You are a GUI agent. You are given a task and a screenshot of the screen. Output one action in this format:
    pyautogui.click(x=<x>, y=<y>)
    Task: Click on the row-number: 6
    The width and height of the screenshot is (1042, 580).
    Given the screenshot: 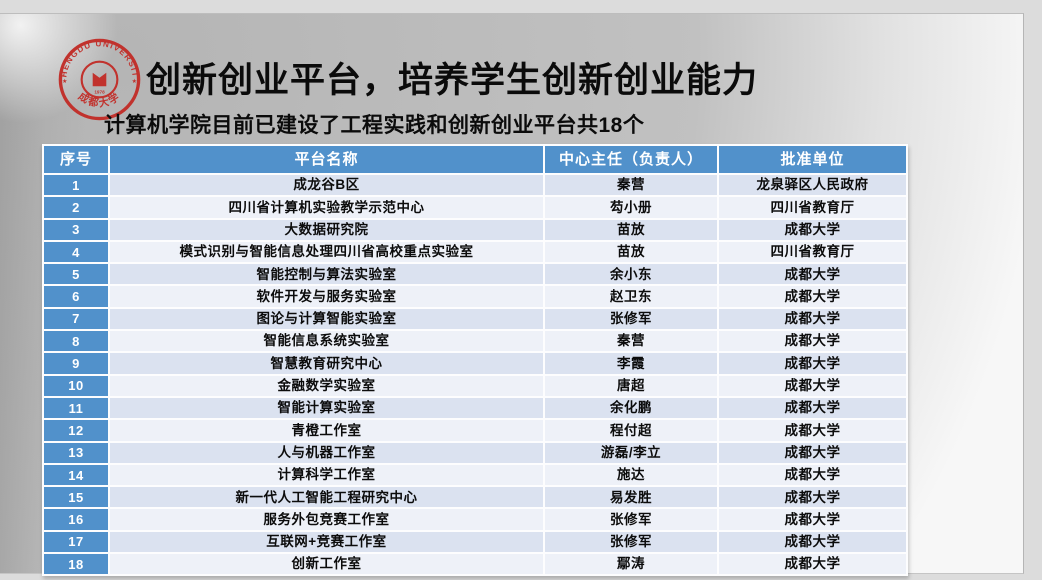 What is the action you would take?
    pyautogui.click(x=76, y=296)
    